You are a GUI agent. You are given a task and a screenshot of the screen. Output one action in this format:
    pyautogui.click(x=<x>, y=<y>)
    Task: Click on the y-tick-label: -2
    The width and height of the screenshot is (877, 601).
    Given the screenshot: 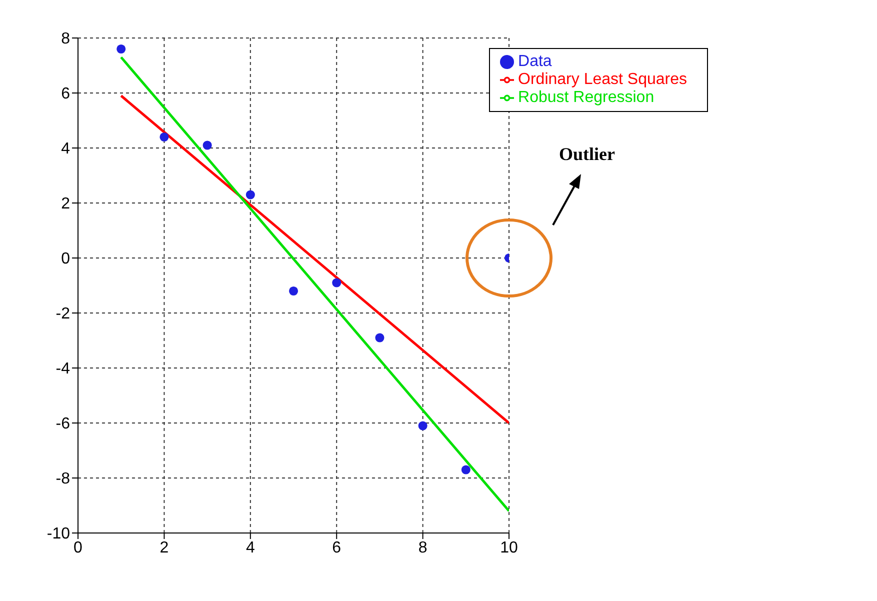 What is the action you would take?
    pyautogui.click(x=63, y=314)
    